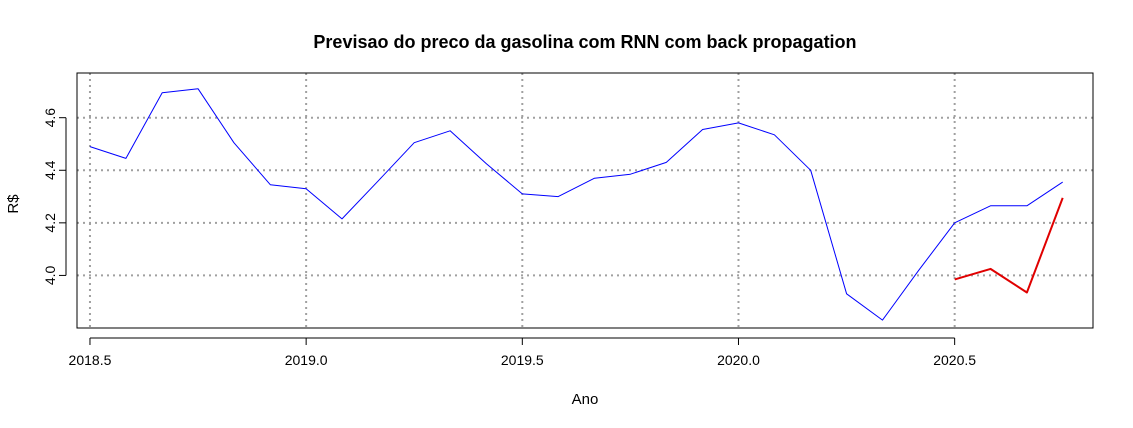  I want to click on x-axis: 2018.5 2019.0 2019.5 2020.0 2020.5, so click(522, 352).